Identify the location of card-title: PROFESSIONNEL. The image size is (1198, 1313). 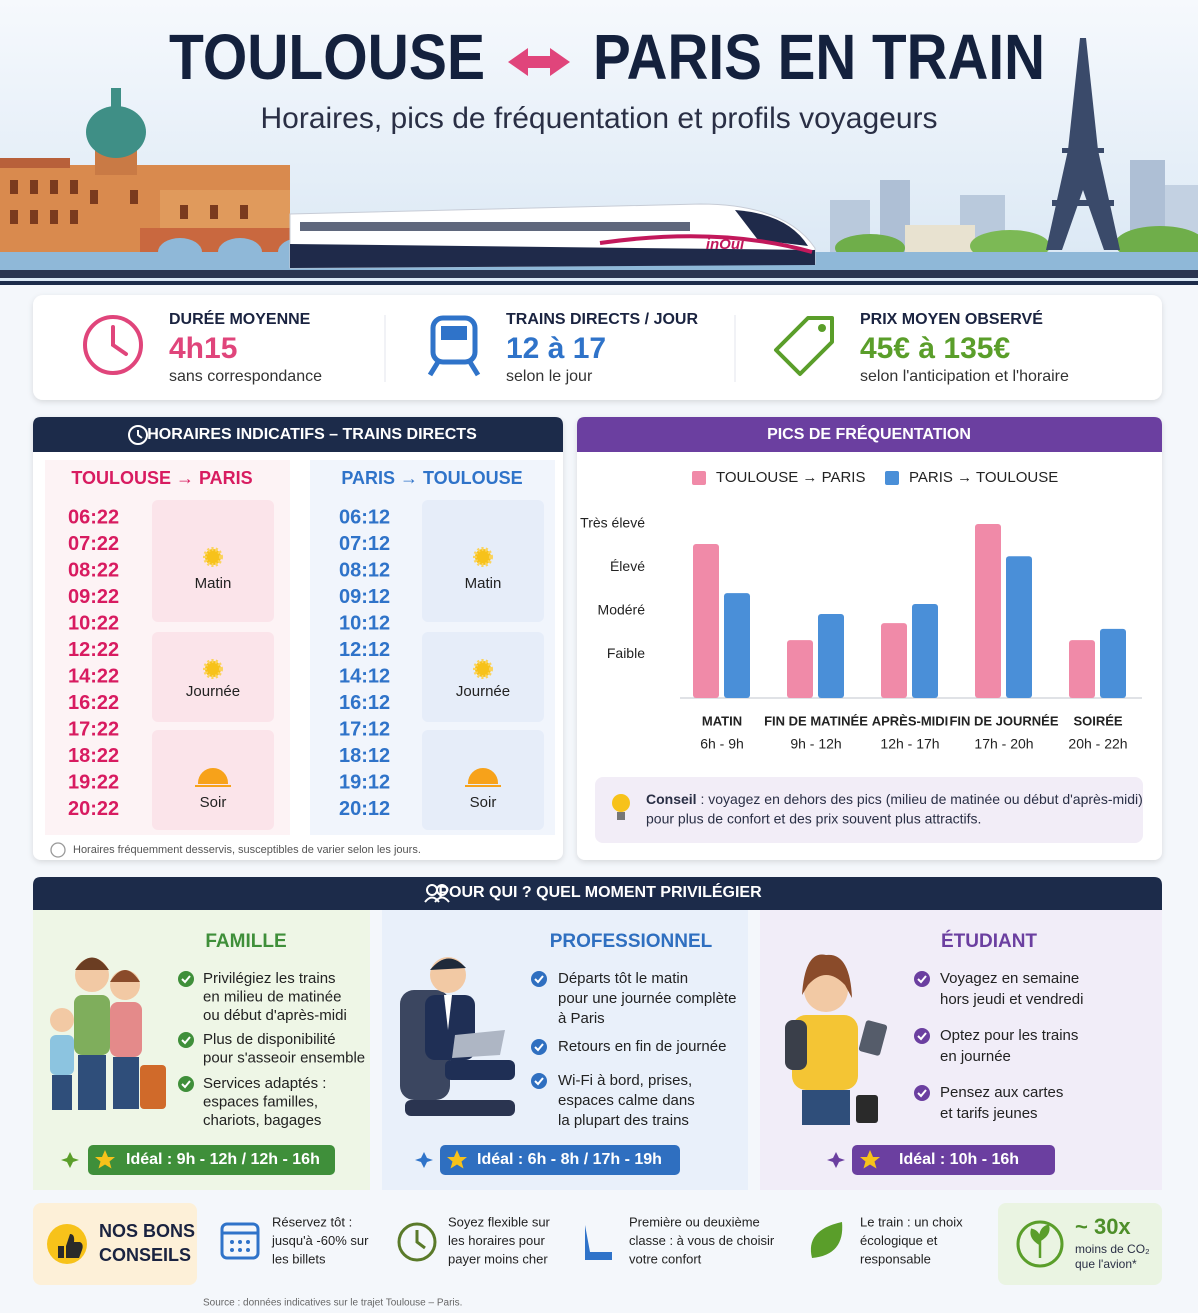
(631, 941).